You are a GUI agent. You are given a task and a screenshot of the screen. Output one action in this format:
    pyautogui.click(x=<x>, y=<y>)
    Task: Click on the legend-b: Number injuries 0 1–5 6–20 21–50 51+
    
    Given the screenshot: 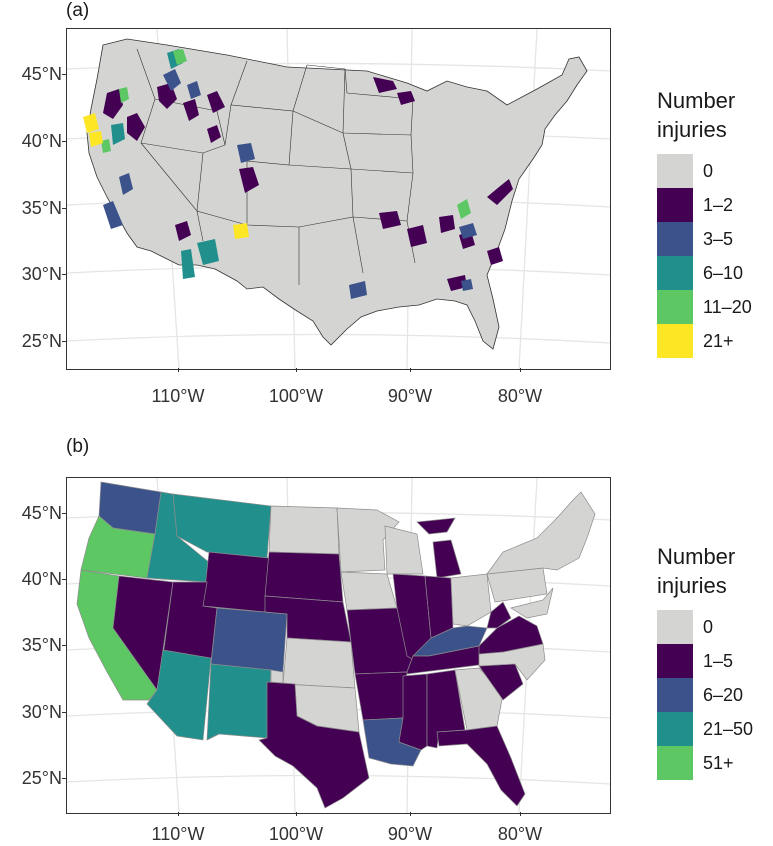 What is the action you would take?
    pyautogui.click(x=705, y=661)
    